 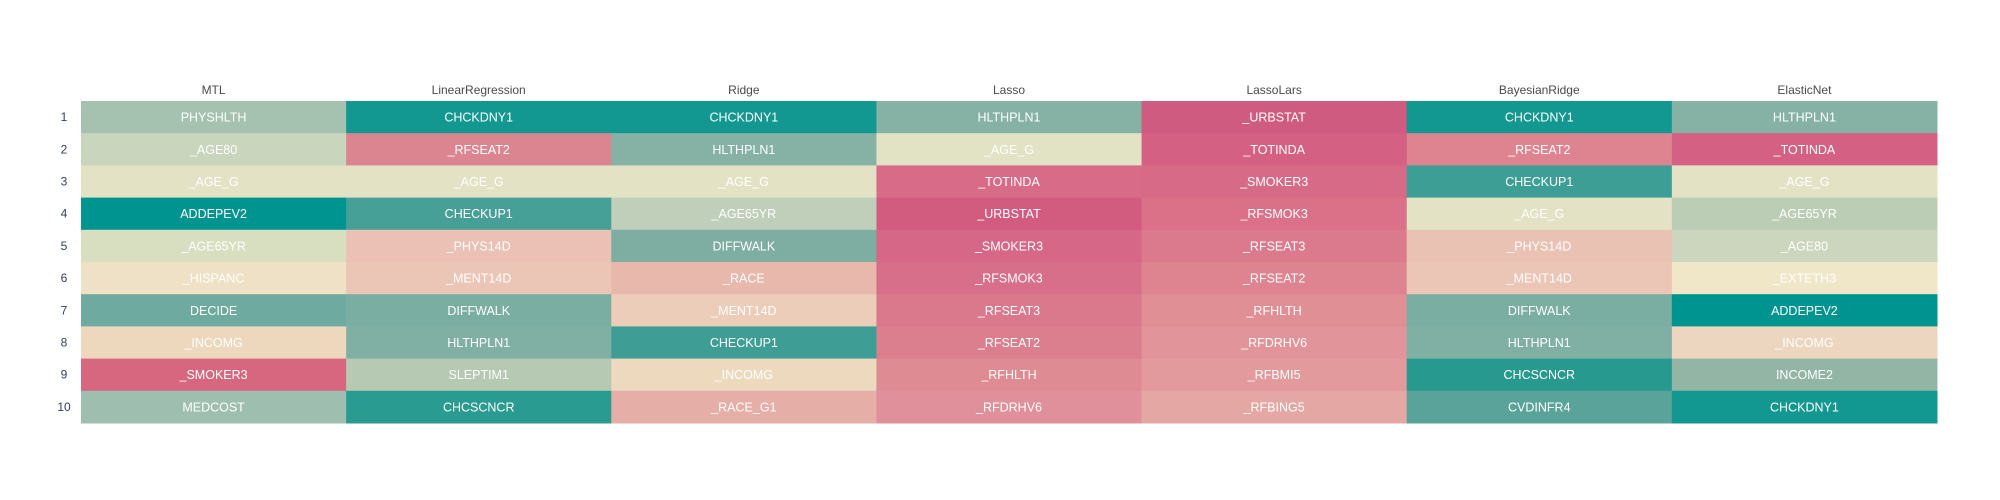 I want to click on row-labels: 1 2 3 4 5 6 7 8 9 10, so click(x=64, y=262).